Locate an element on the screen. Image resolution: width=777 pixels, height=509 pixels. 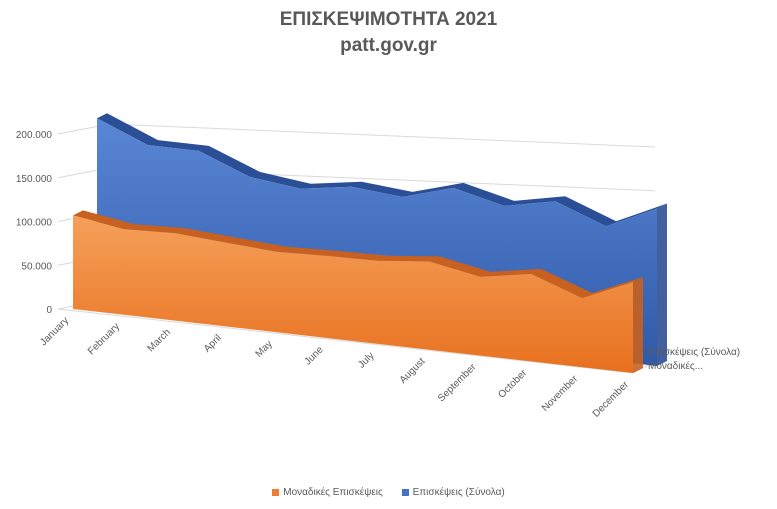
floor-front-edge is located at coordinates (345, 341).